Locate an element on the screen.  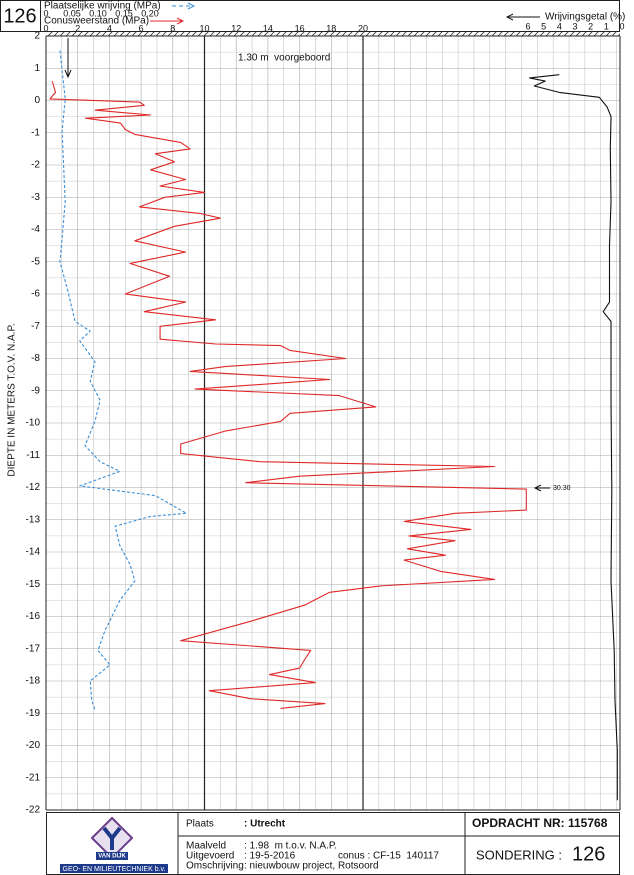
y-tick-label: -1 is located at coordinates (35, 132).